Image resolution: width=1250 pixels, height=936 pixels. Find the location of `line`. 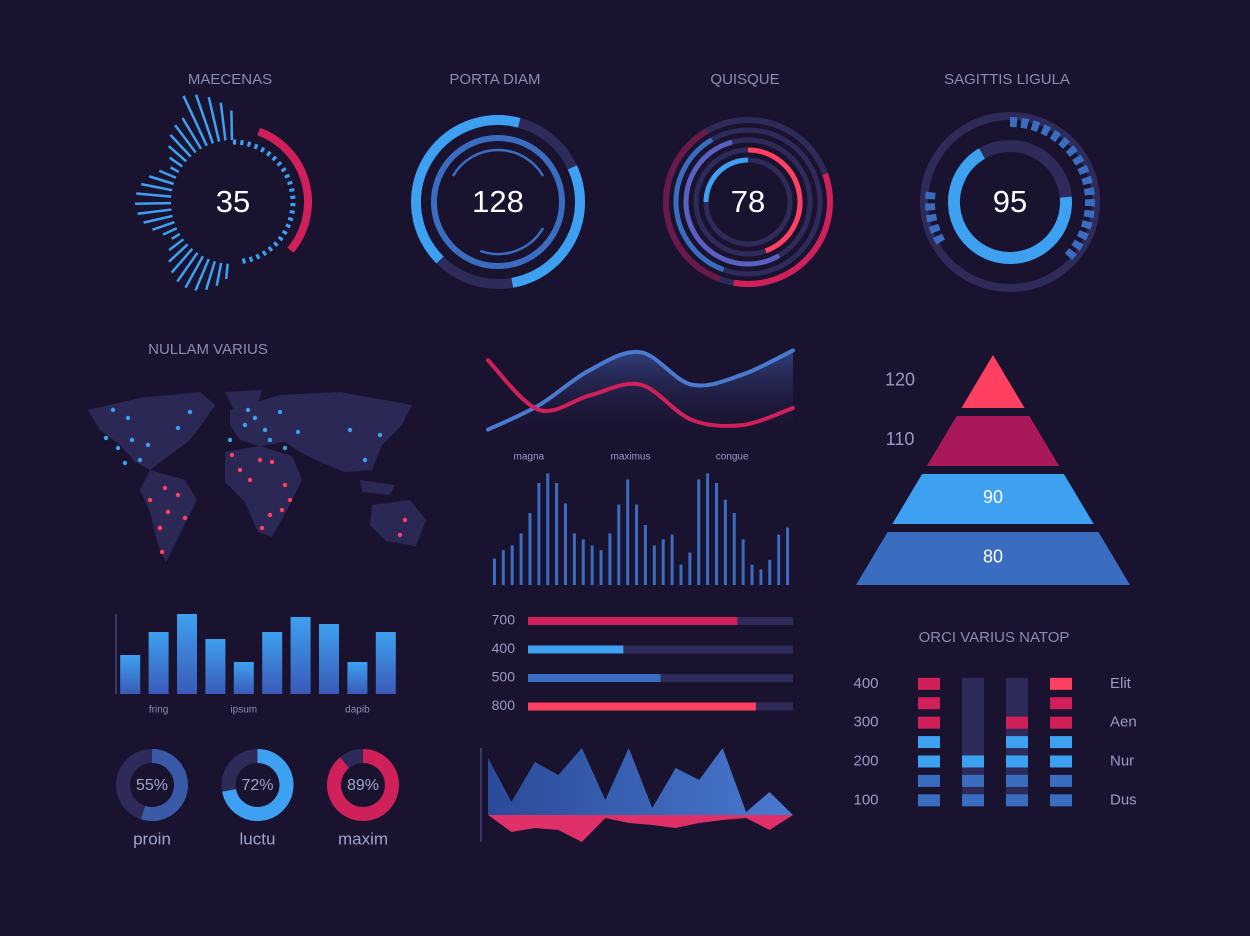

line is located at coordinates (640, 393).